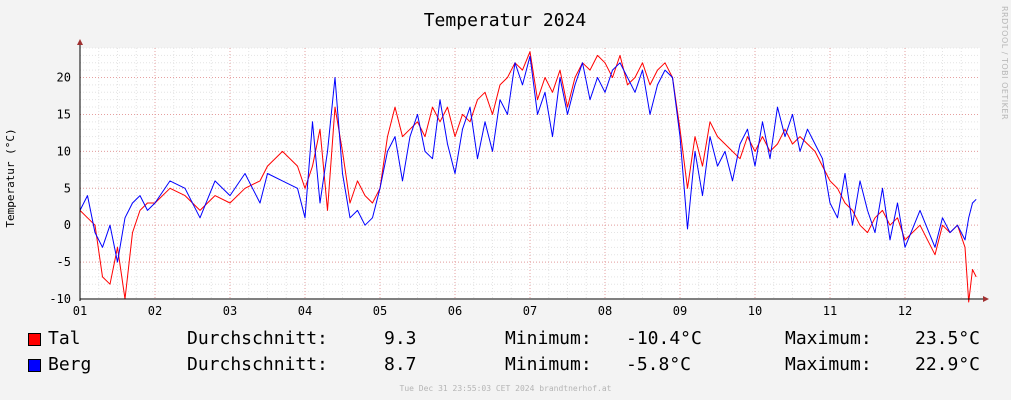  What do you see at coordinates (680, 311) in the screenshot?
I see `x-tick-label: 09` at bounding box center [680, 311].